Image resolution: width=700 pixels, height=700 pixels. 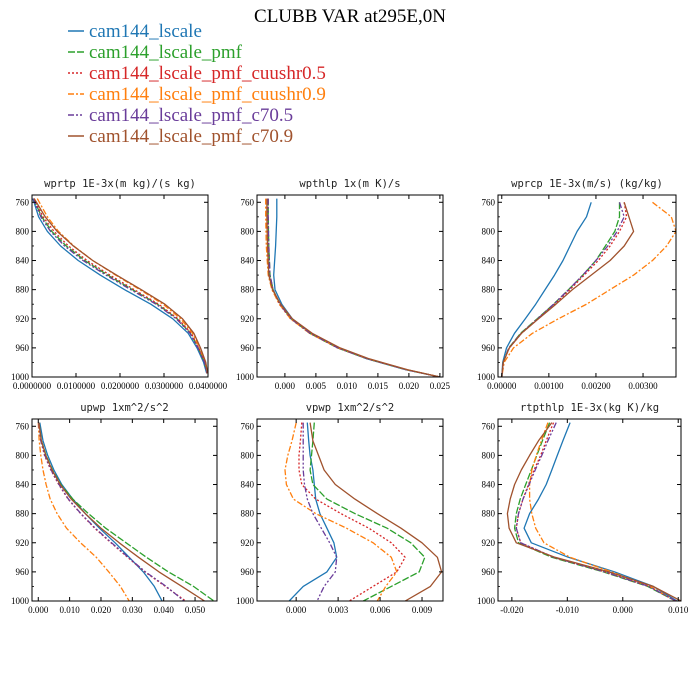 I want to click on panel-title: rtpthlp 1E-3x(kg K)/kg, so click(x=589, y=408).